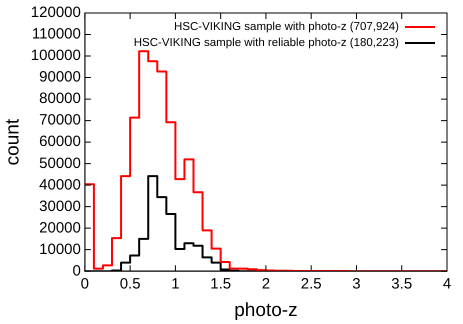 The width and height of the screenshot is (463, 324). Describe the element at coordinates (447, 283) in the screenshot. I see `x-tick-label: 4` at that location.